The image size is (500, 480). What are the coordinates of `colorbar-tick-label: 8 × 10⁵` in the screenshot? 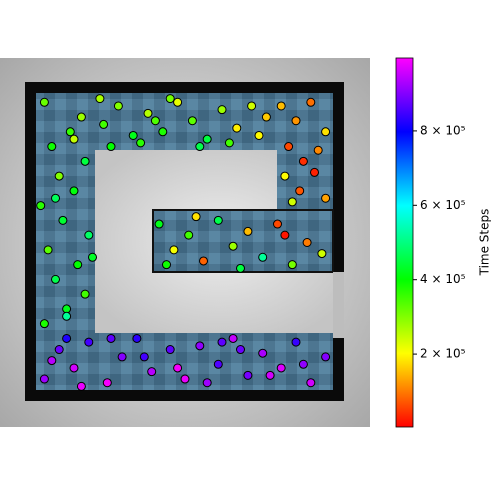 It's located at (443, 130).